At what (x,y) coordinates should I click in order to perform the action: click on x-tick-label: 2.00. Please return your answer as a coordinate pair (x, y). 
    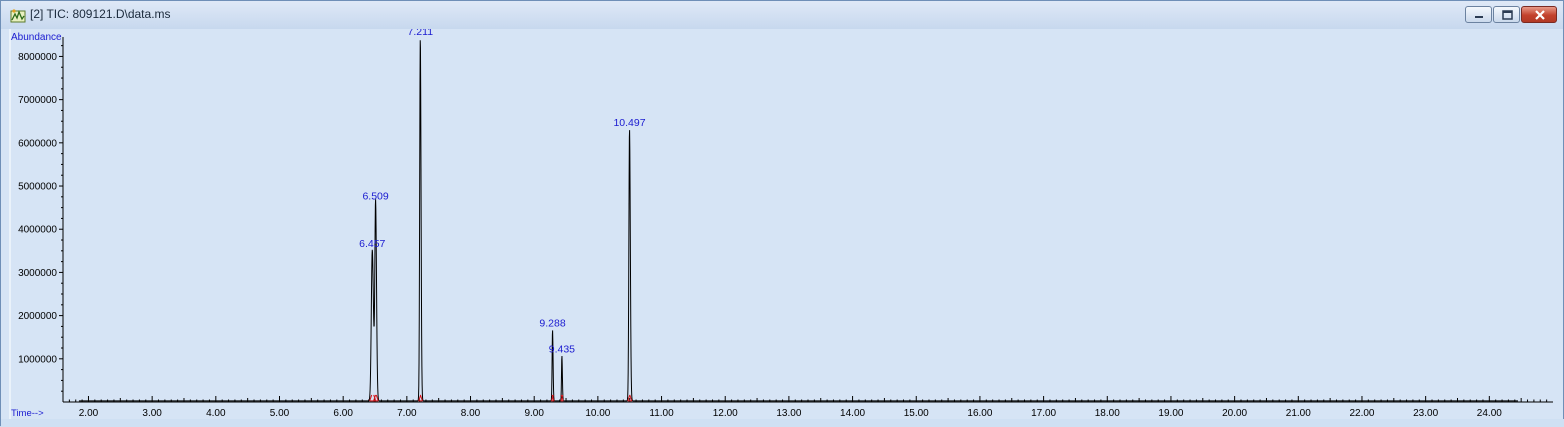
    Looking at the image, I should click on (89, 413).